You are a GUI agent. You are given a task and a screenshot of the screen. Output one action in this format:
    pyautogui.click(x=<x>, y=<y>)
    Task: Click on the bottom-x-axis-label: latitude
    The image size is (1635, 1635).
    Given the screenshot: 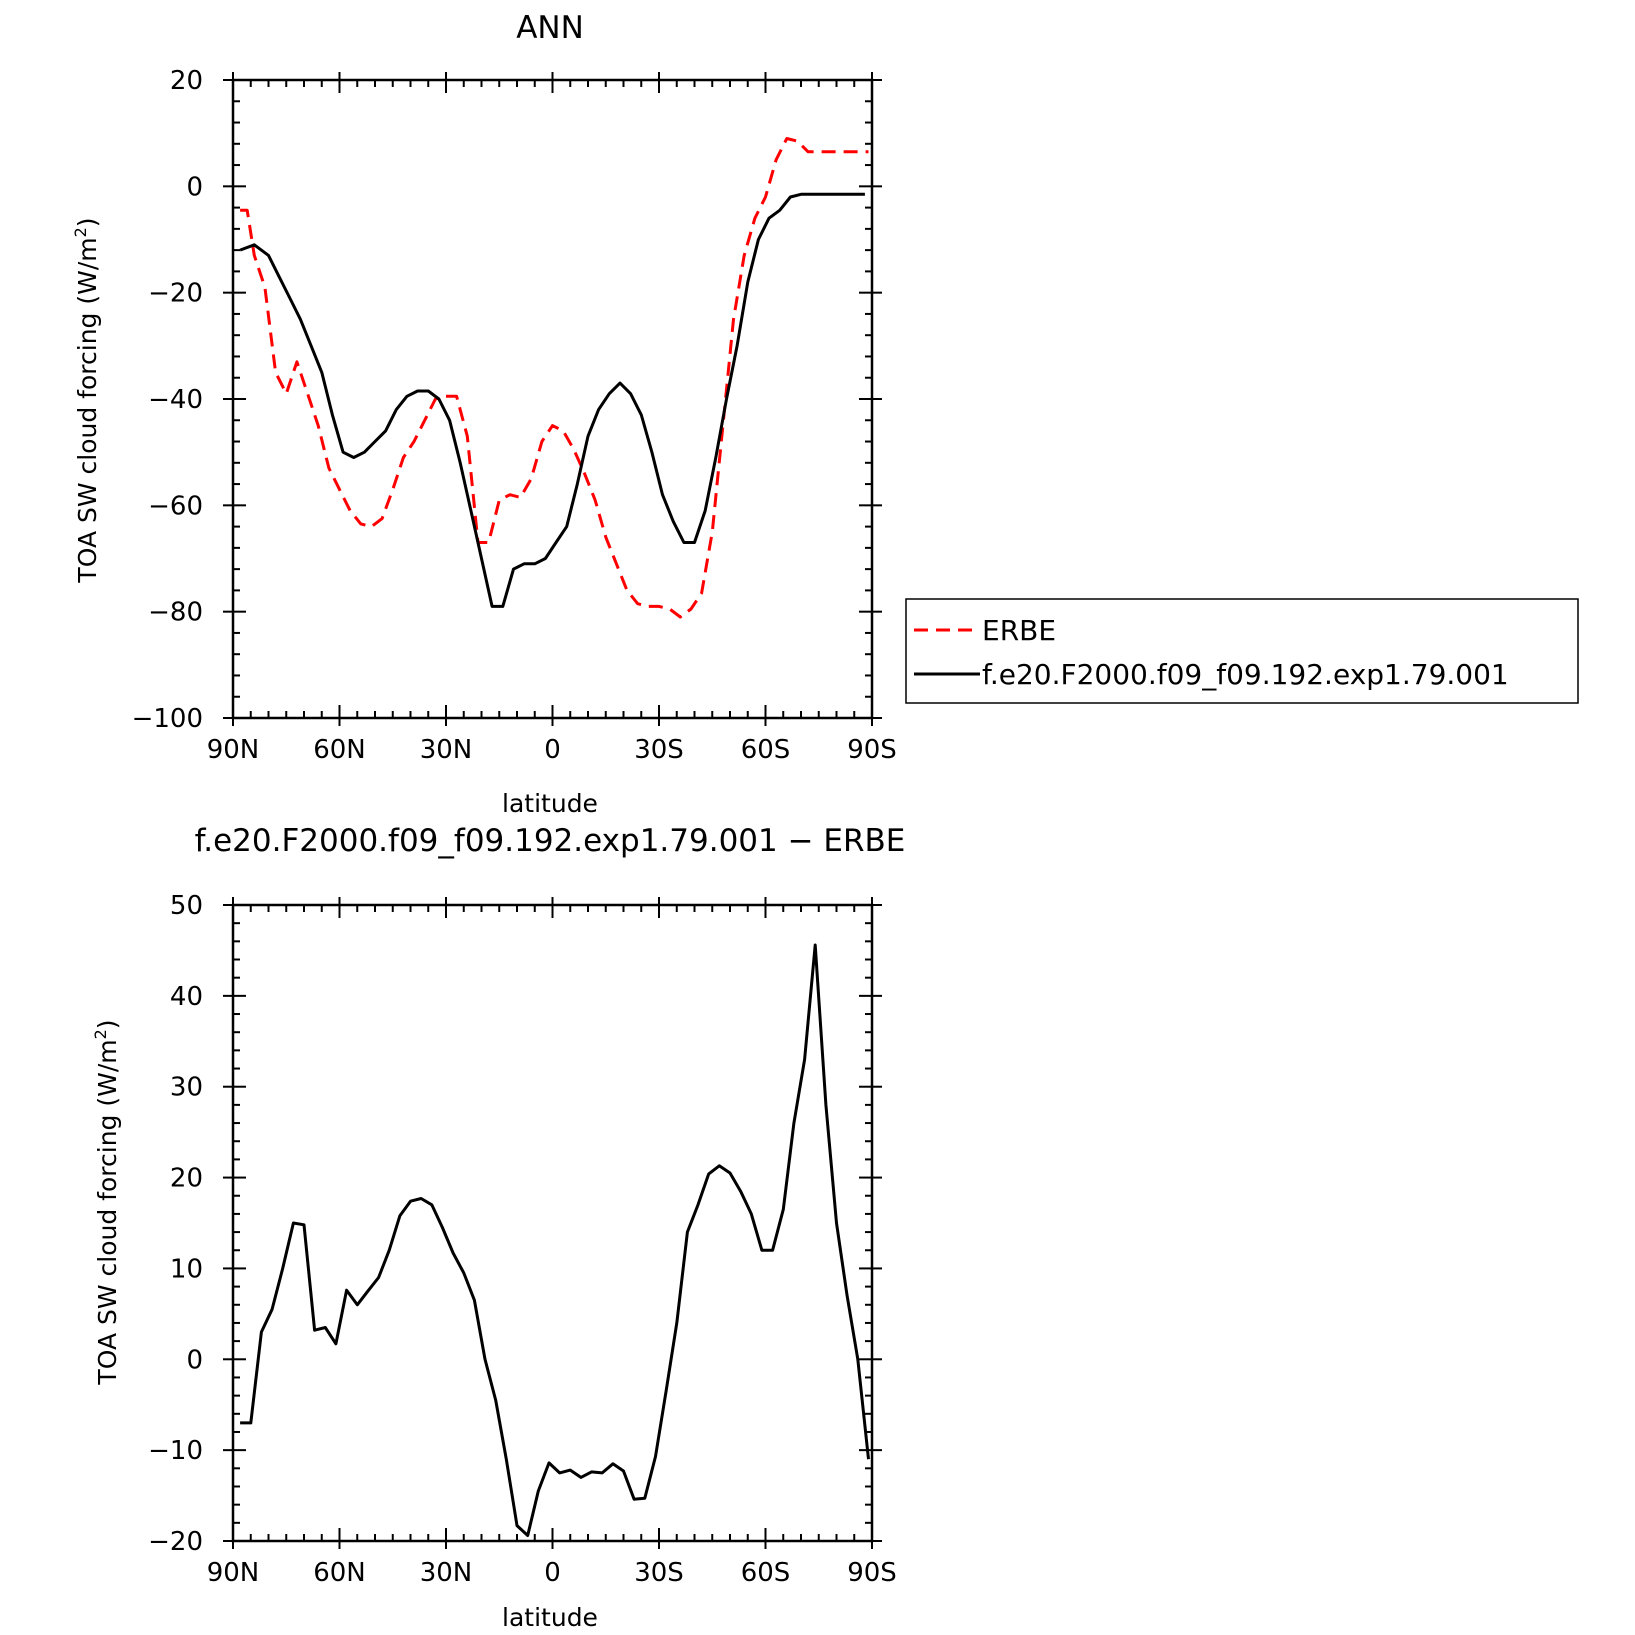 What is the action you would take?
    pyautogui.click(x=550, y=1617)
    